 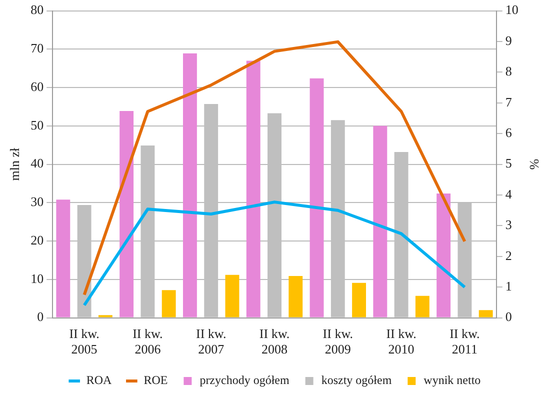 I want to click on y-tick-label: 70, so click(x=37, y=48).